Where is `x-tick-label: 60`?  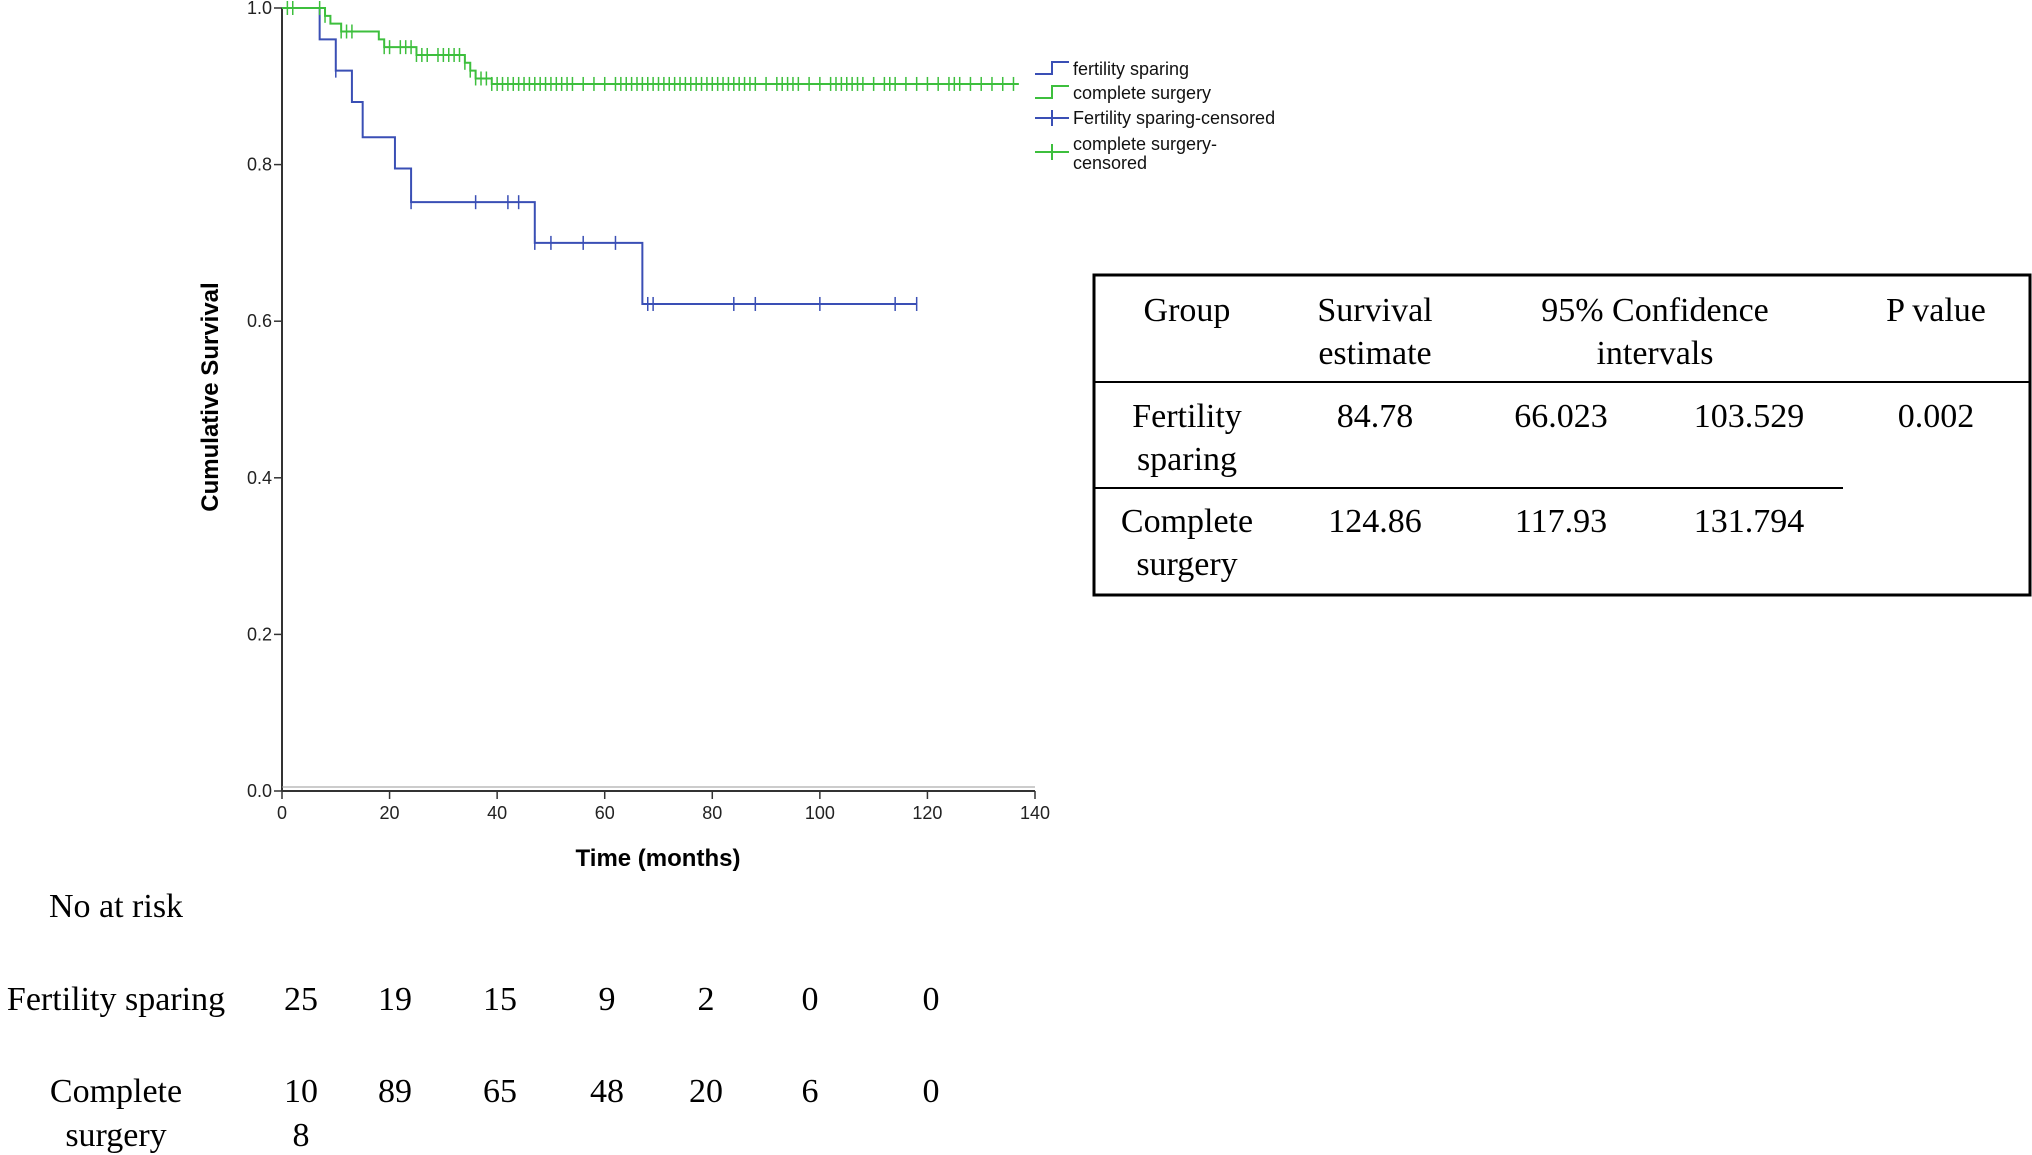 x-tick-label: 60 is located at coordinates (605, 813).